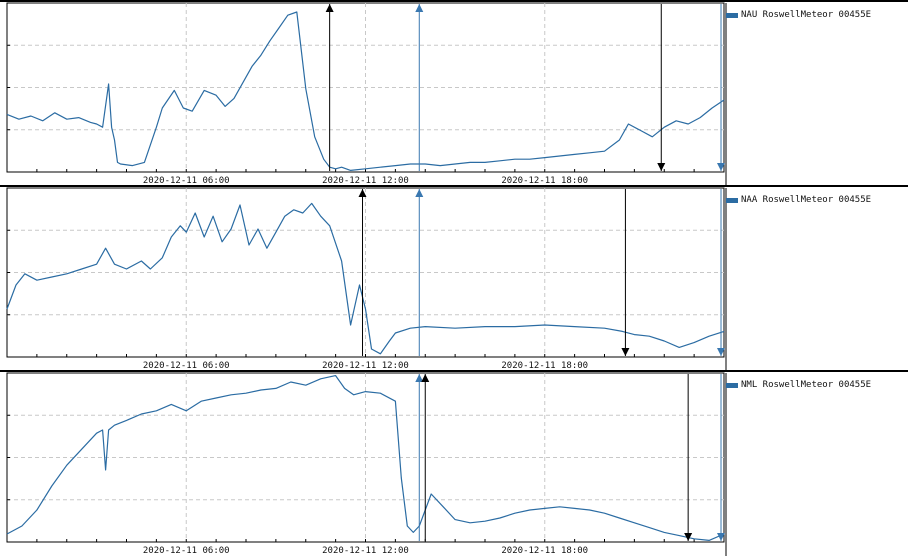  I want to click on legend-nml: NML RoswellMeteor 00455E, so click(798, 385).